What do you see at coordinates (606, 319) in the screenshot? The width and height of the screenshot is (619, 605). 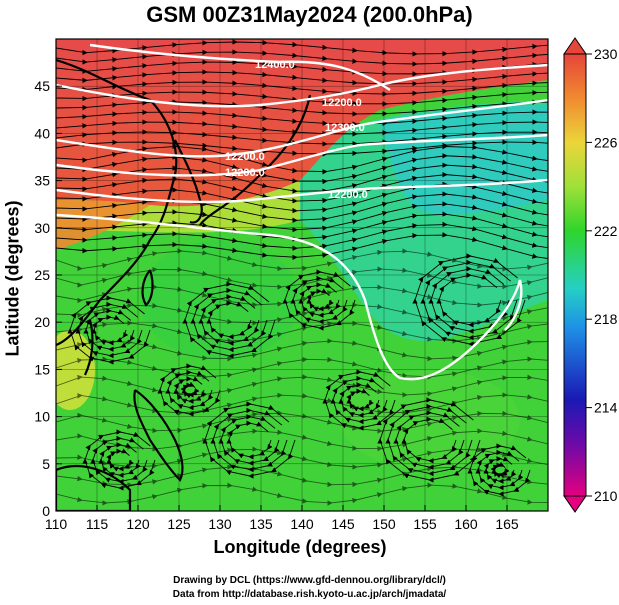 I see `colorbar-label: 218` at bounding box center [606, 319].